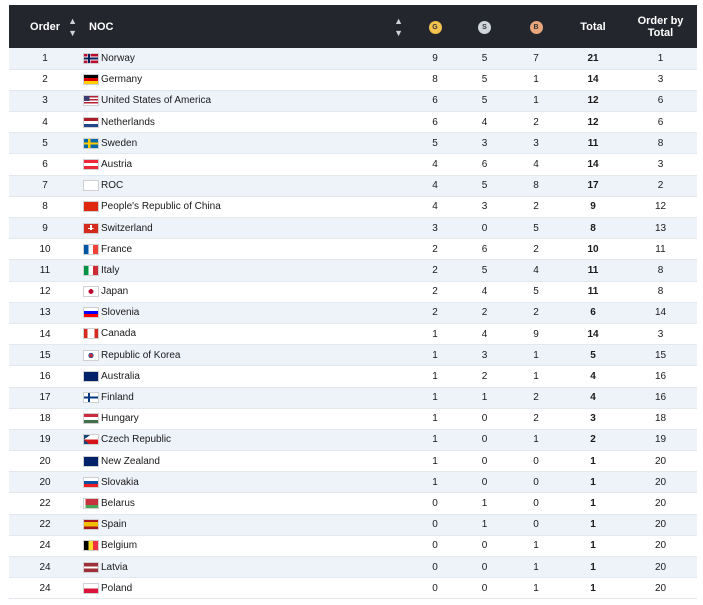  I want to click on order-cell: 15, so click(45, 355).